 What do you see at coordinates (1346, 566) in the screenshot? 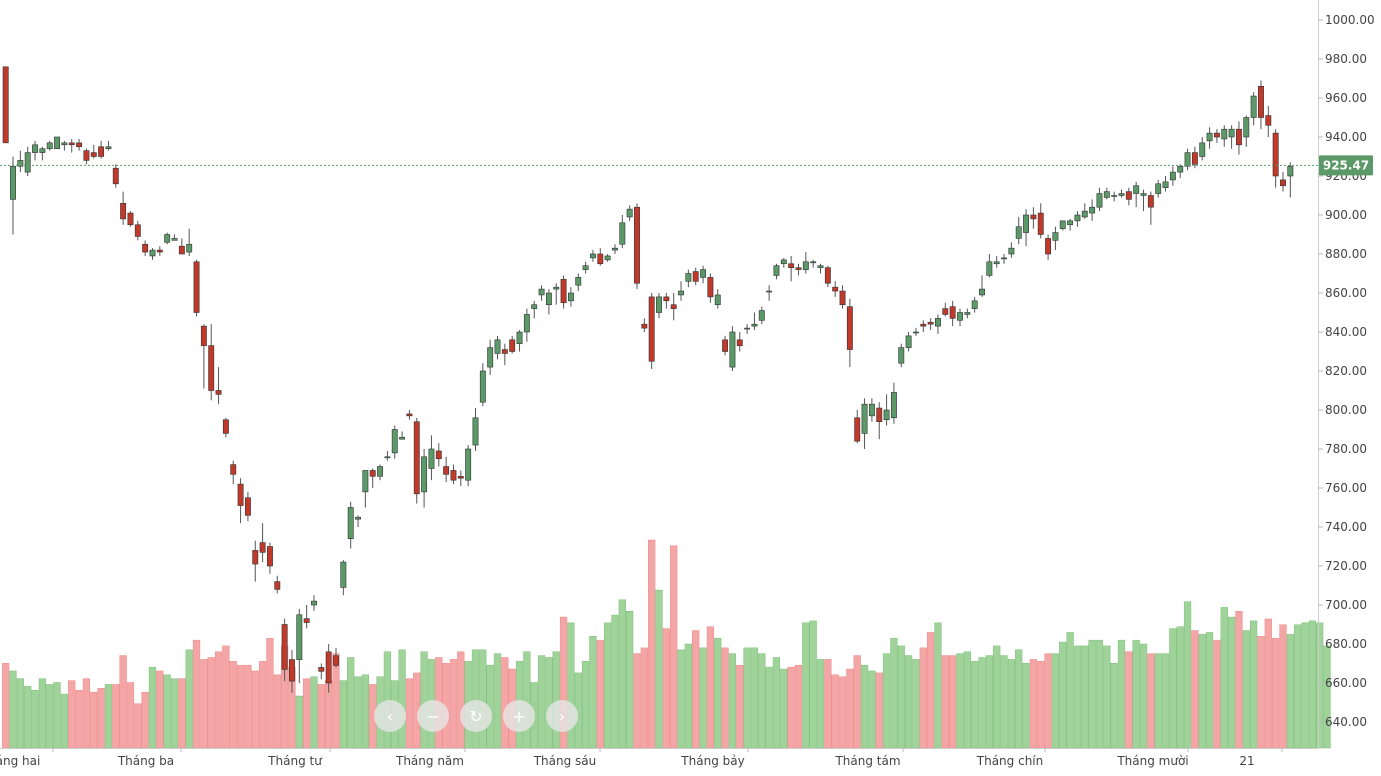
I see `y-tick-label: 720.00` at bounding box center [1346, 566].